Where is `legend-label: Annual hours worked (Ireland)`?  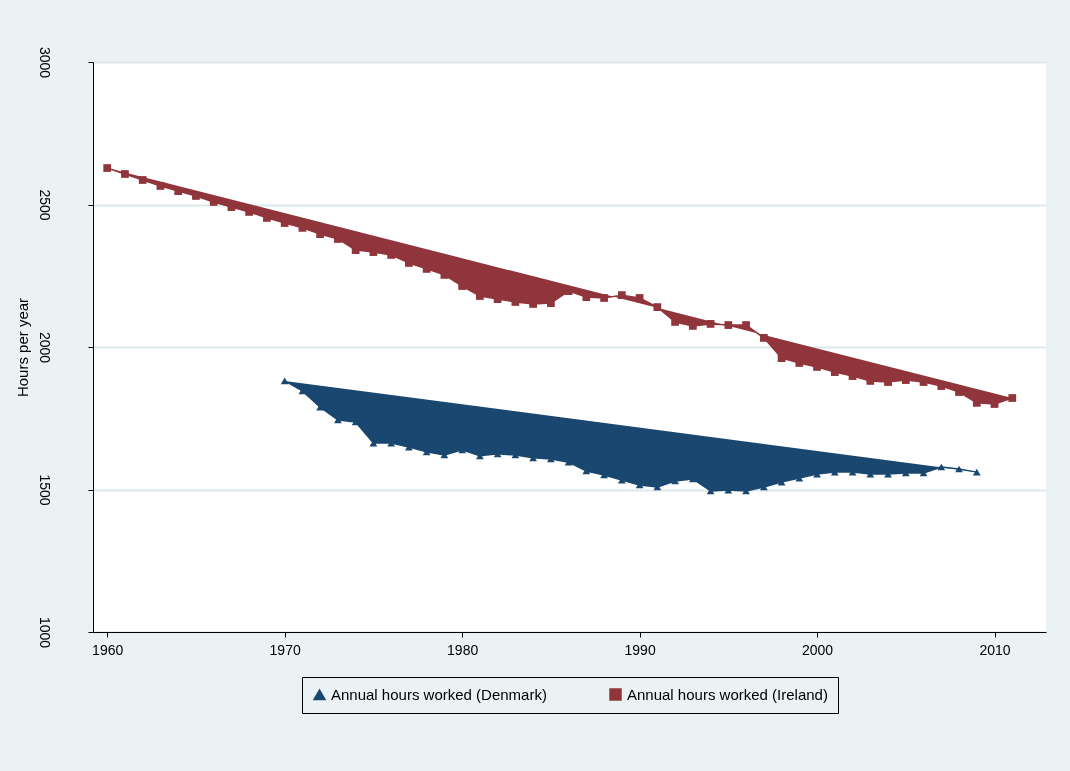
legend-label: Annual hours worked (Ireland) is located at coordinates (727, 694).